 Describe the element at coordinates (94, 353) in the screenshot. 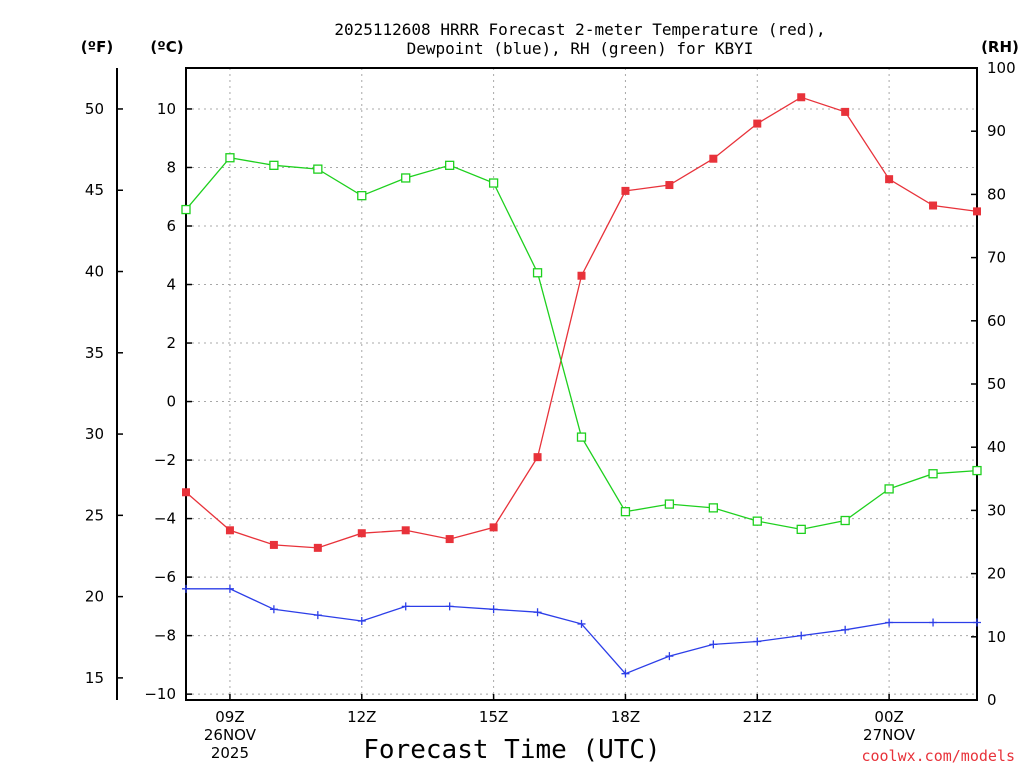

I see `fahrenheit-tick-label: 35` at that location.